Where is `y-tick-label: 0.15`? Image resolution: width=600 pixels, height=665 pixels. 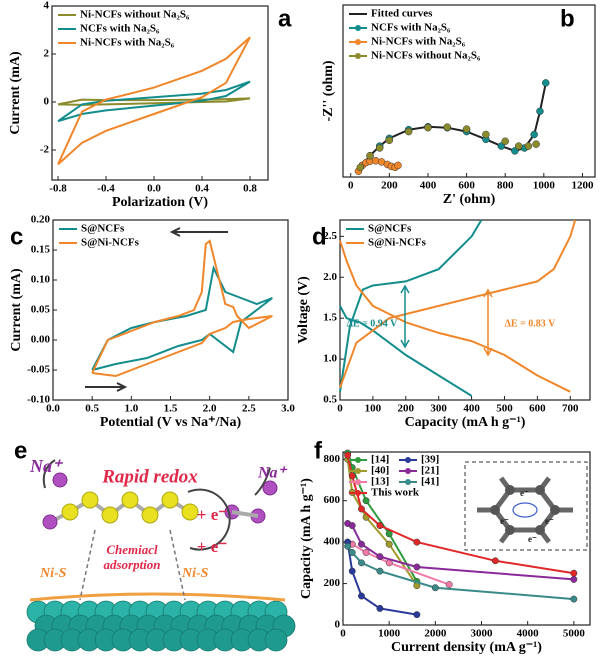 y-tick-label: 0.15 is located at coordinates (41, 250).